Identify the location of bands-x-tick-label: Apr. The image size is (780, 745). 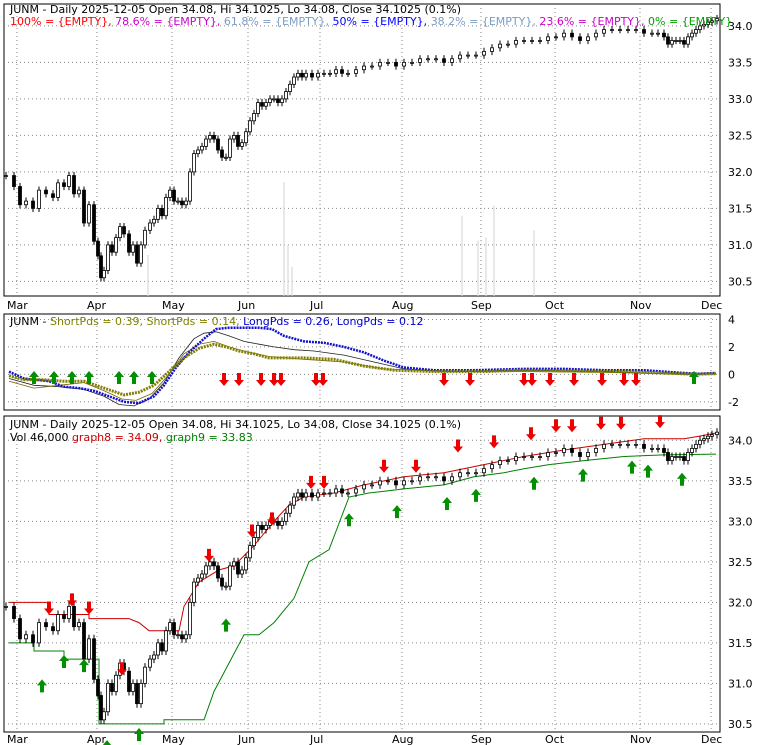
(97, 739).